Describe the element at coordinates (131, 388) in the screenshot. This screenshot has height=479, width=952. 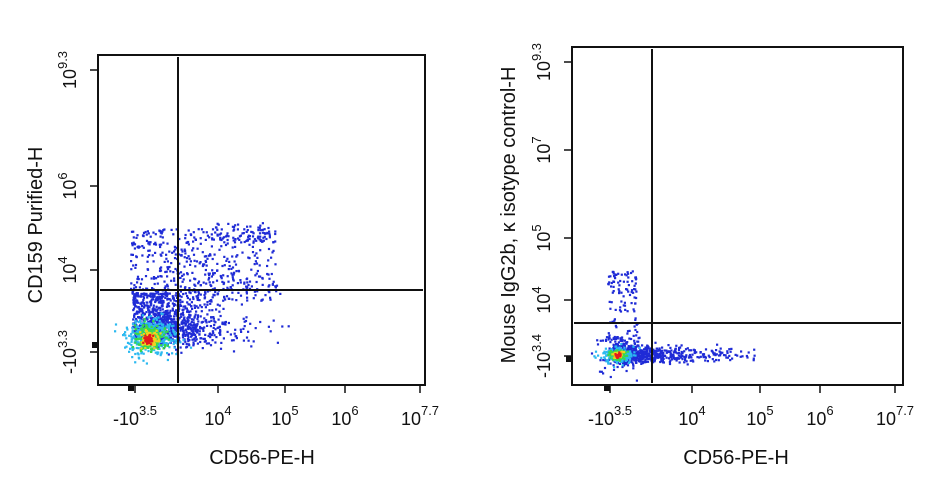
I see `offscale-marker` at that location.